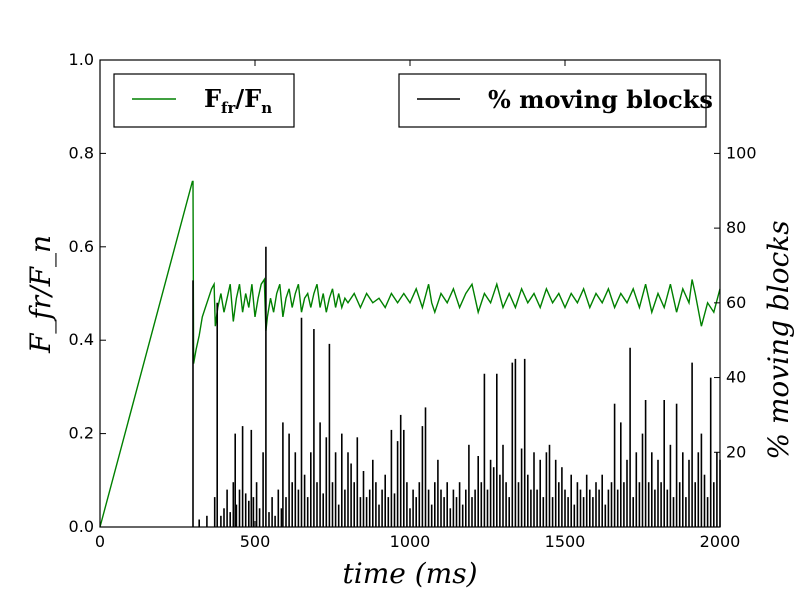 Image resolution: width=800 pixels, height=600 pixels. I want to click on x-tick-label: 2000, so click(720, 541).